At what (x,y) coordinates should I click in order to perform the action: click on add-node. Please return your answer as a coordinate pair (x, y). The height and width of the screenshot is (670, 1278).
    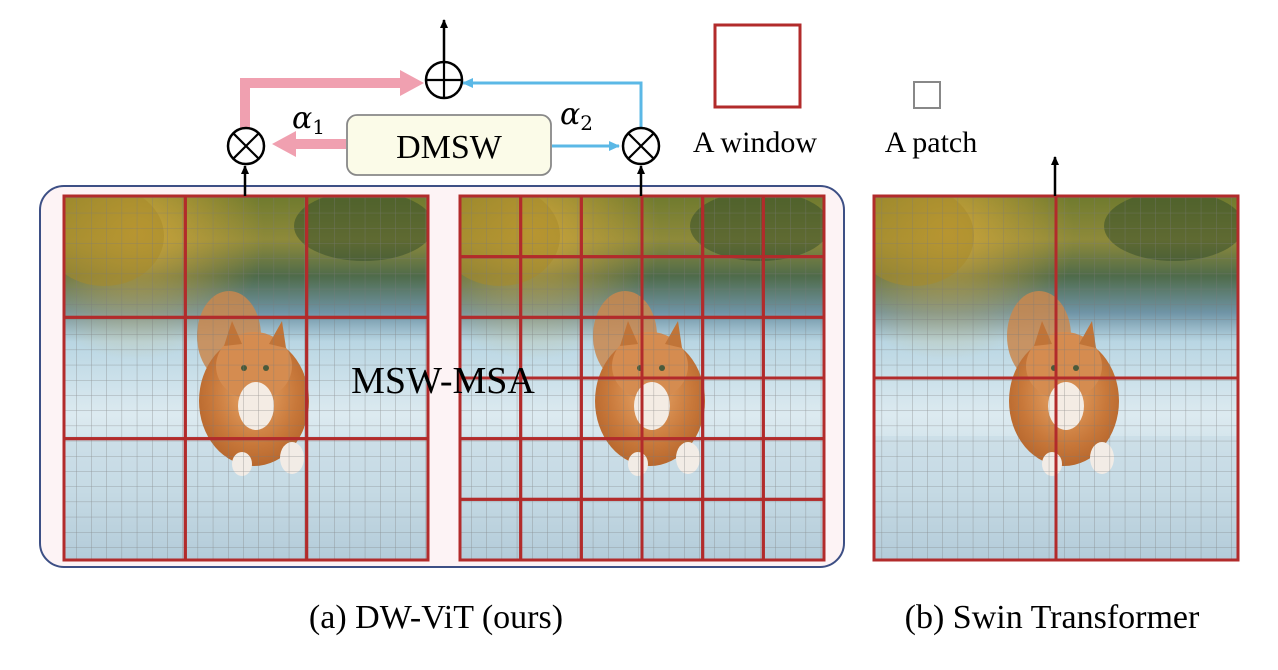
    Looking at the image, I should click on (444, 80).